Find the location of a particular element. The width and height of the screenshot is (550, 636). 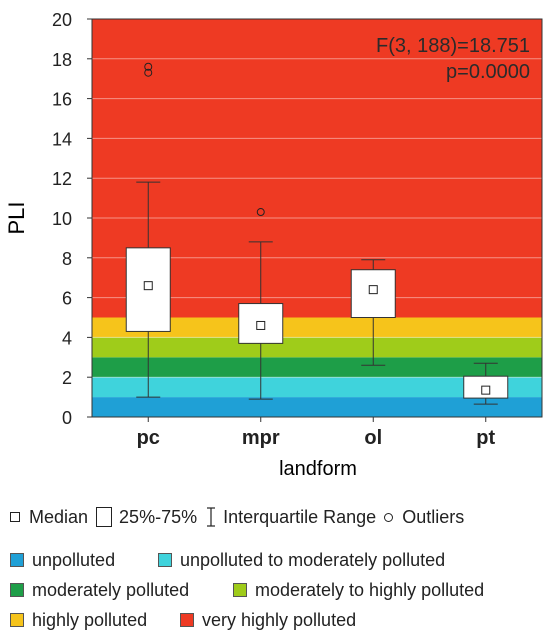

x-tick-label: ol is located at coordinates (373, 438).